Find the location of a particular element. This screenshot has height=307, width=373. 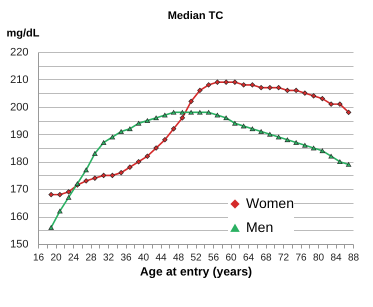

x-tick-label: 32 is located at coordinates (108, 258).